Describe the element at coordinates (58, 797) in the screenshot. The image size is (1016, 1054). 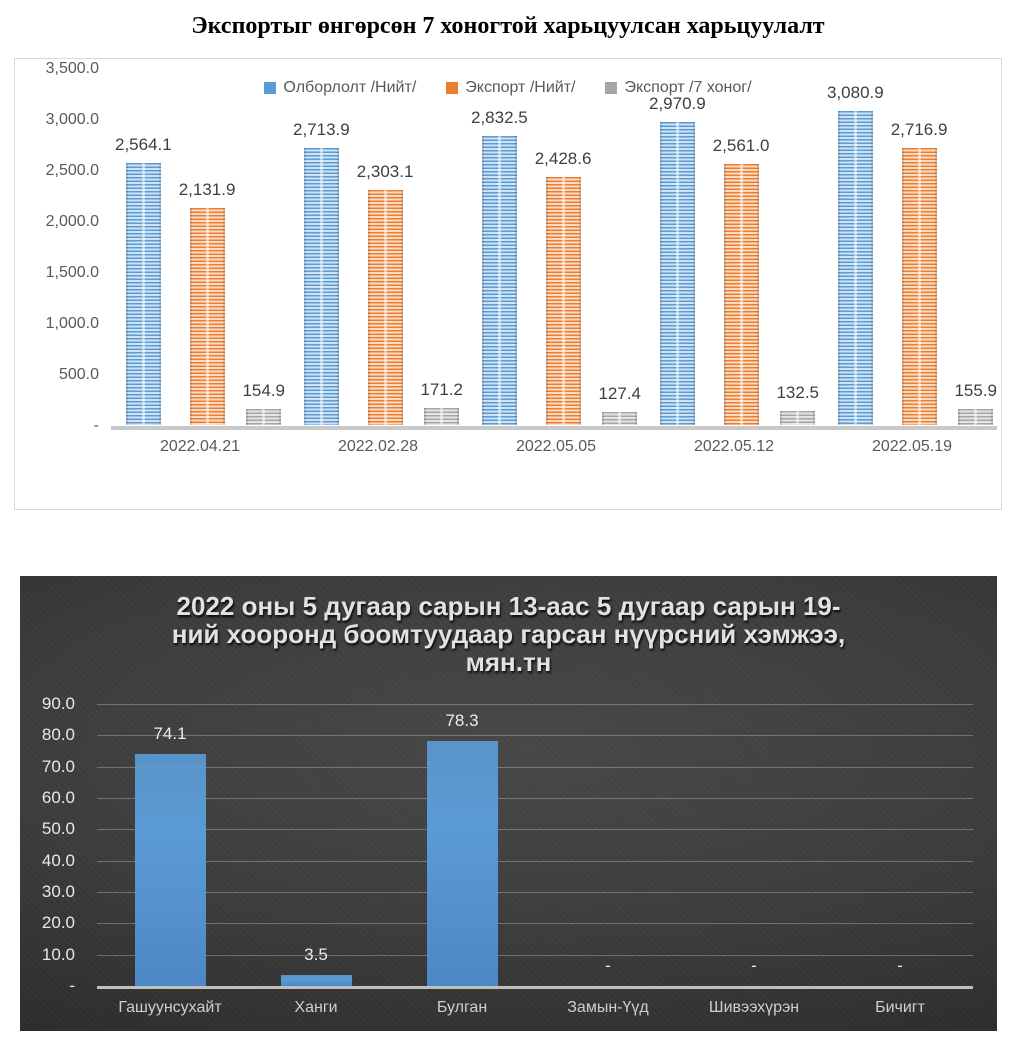
I see `y-axis-tick-label: 60.0` at that location.